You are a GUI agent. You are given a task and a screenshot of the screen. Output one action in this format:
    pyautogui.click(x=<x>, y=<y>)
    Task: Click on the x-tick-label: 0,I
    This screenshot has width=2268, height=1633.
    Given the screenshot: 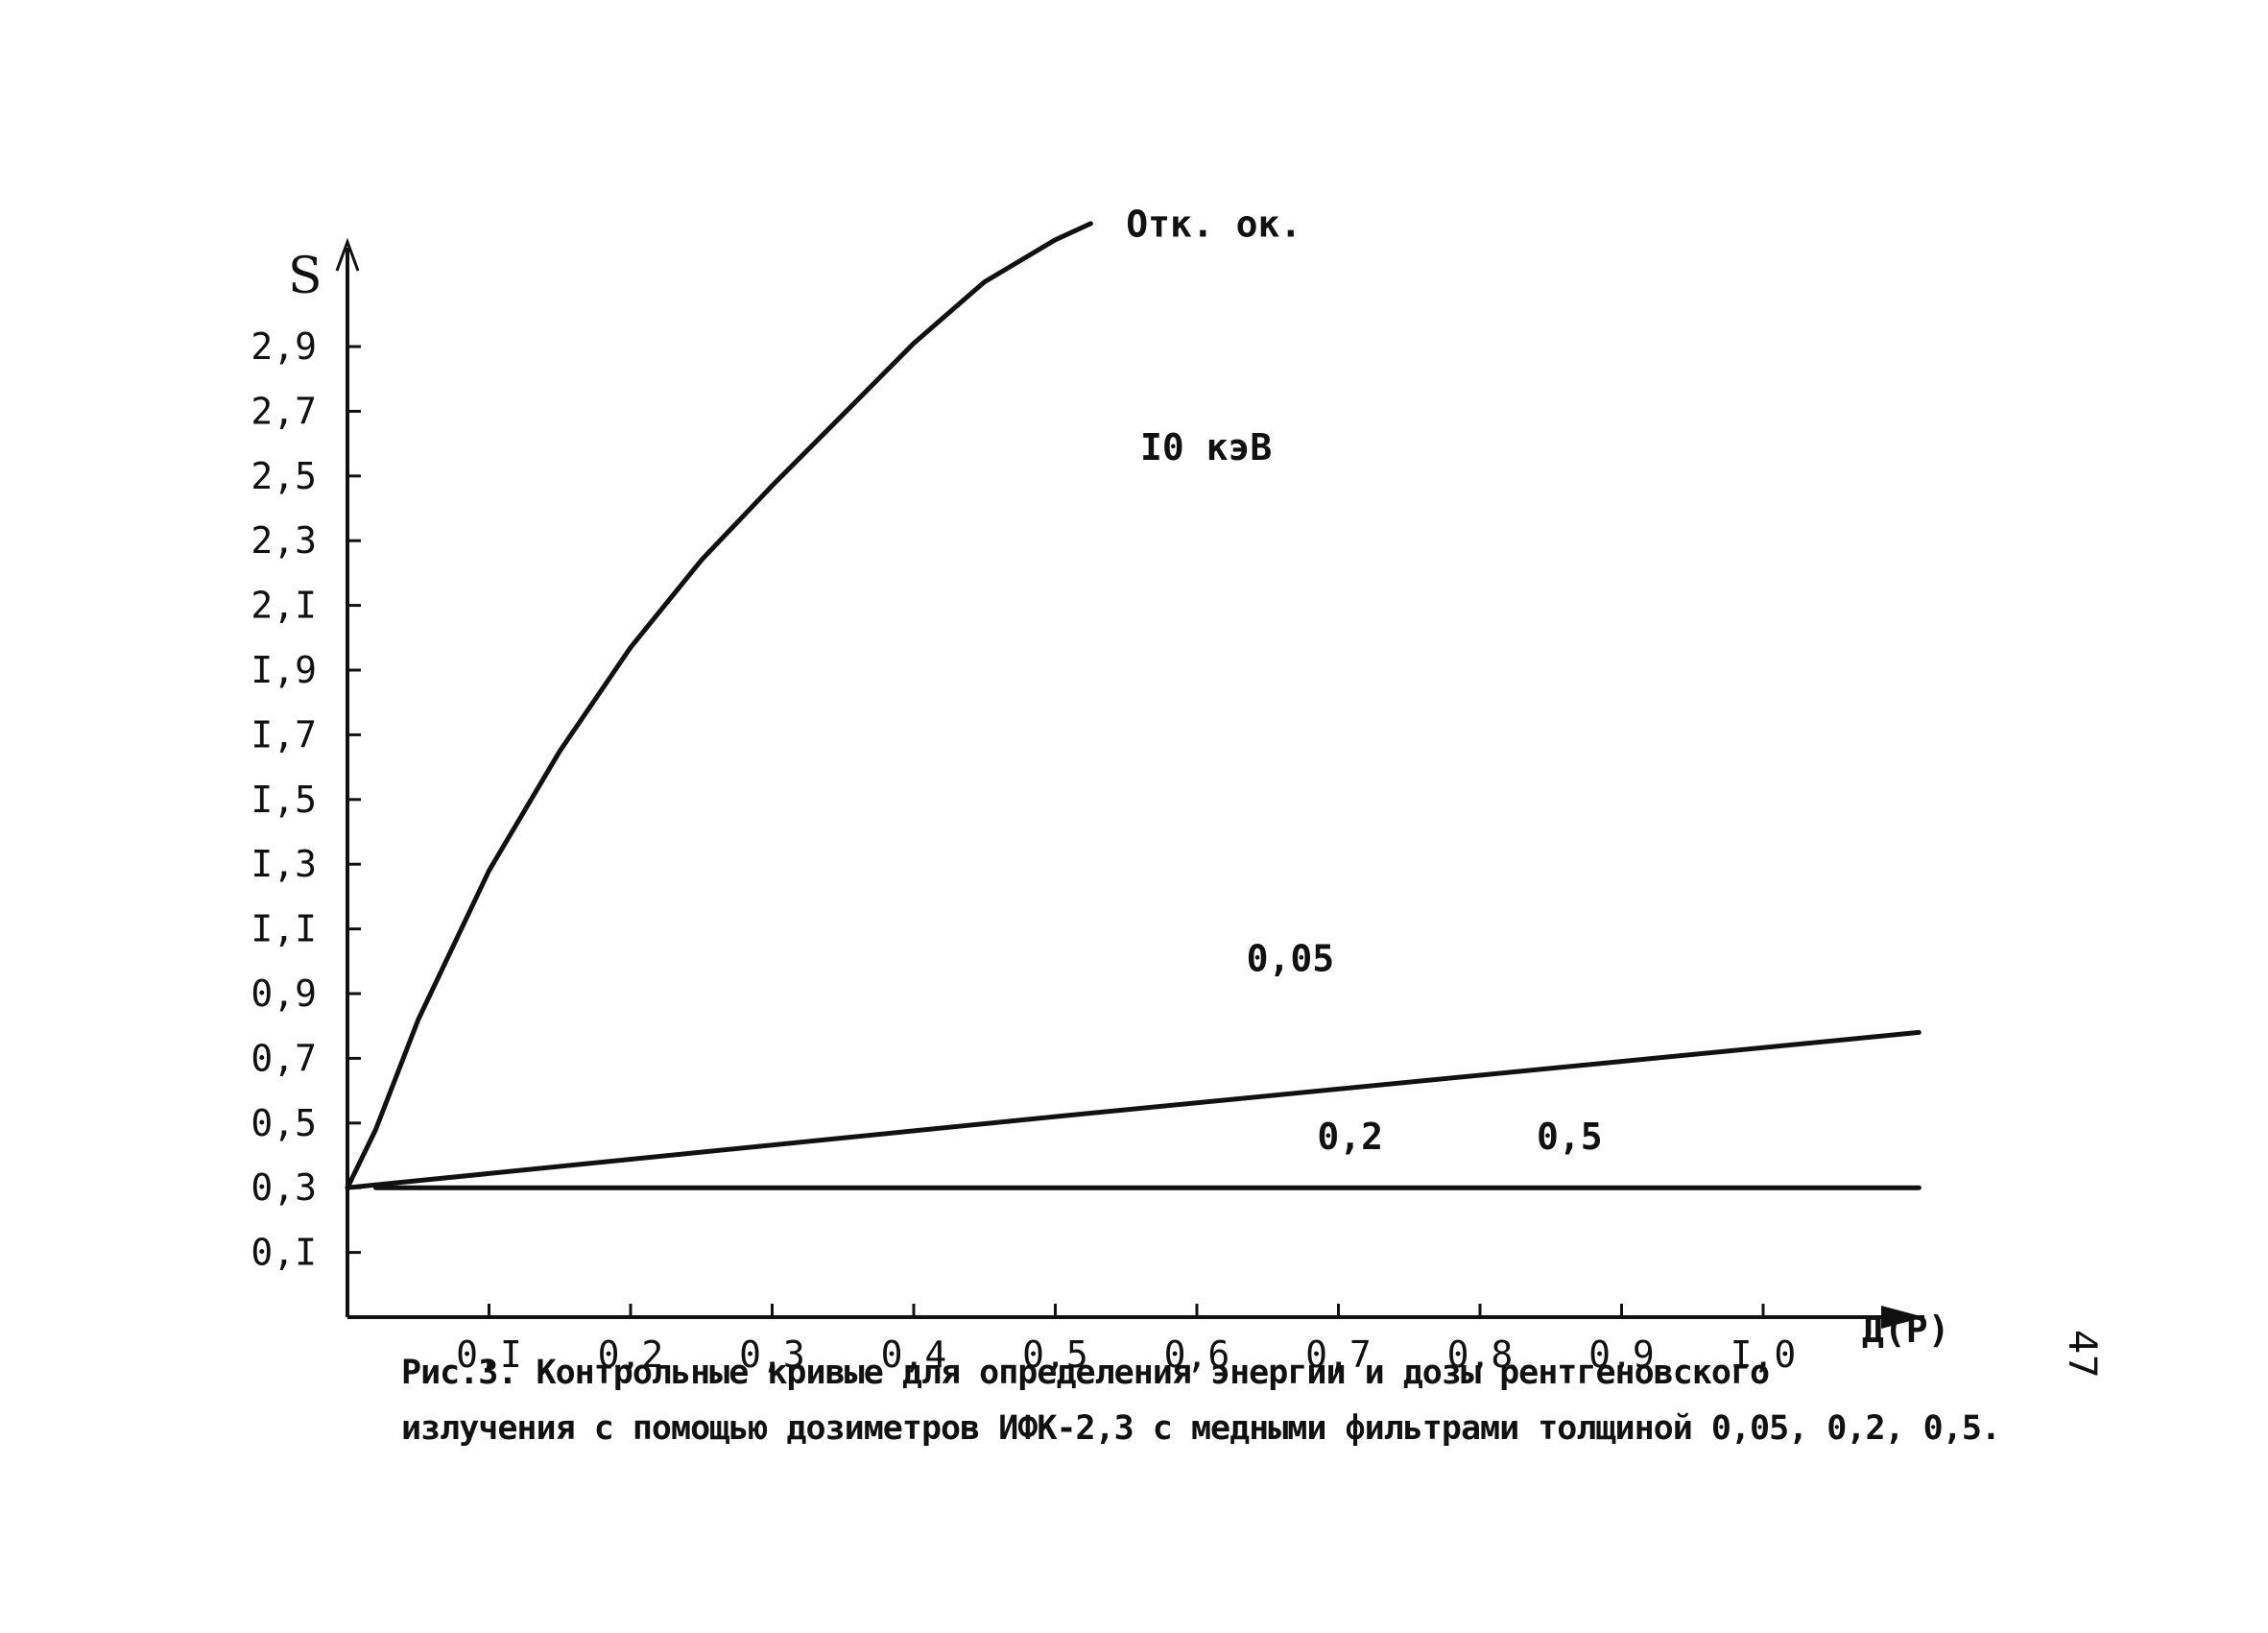 What is the action you would take?
    pyautogui.click(x=489, y=1355)
    